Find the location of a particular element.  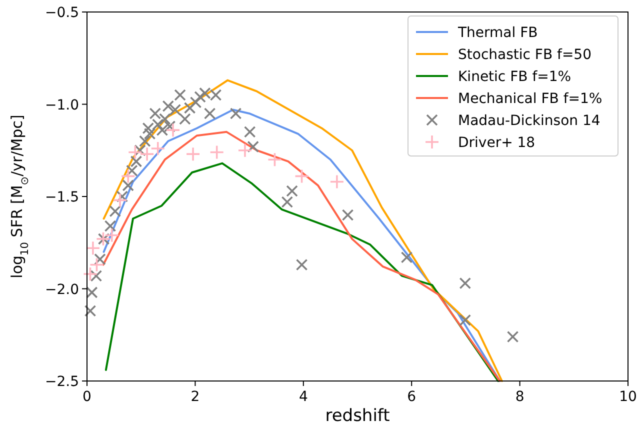

legend-label: Mechanical FB f=1% is located at coordinates (530, 99).